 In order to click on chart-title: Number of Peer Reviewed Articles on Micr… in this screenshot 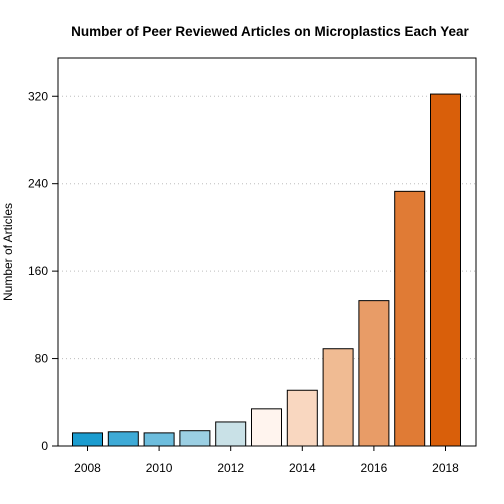, I will do `click(270, 31)`.